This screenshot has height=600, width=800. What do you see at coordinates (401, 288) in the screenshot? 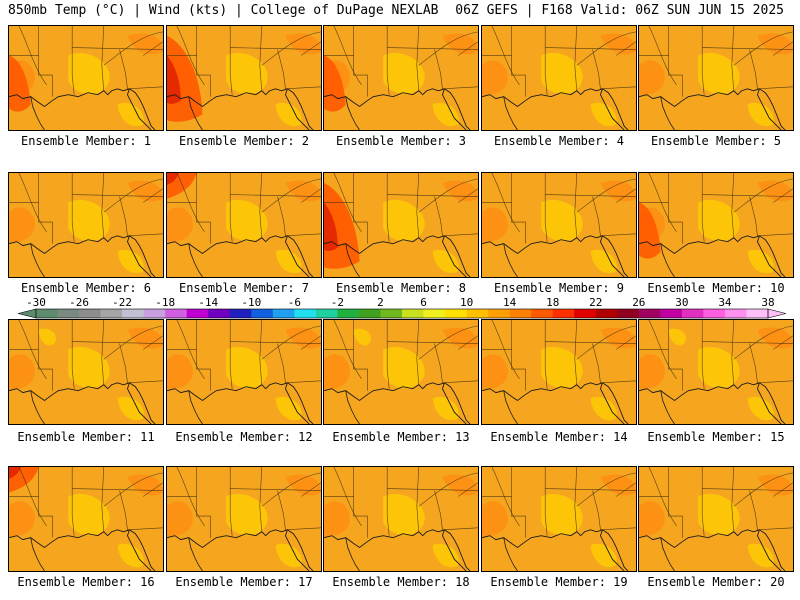
I see `ensemble-member-label: Ensemble Member: 8` at bounding box center [401, 288].